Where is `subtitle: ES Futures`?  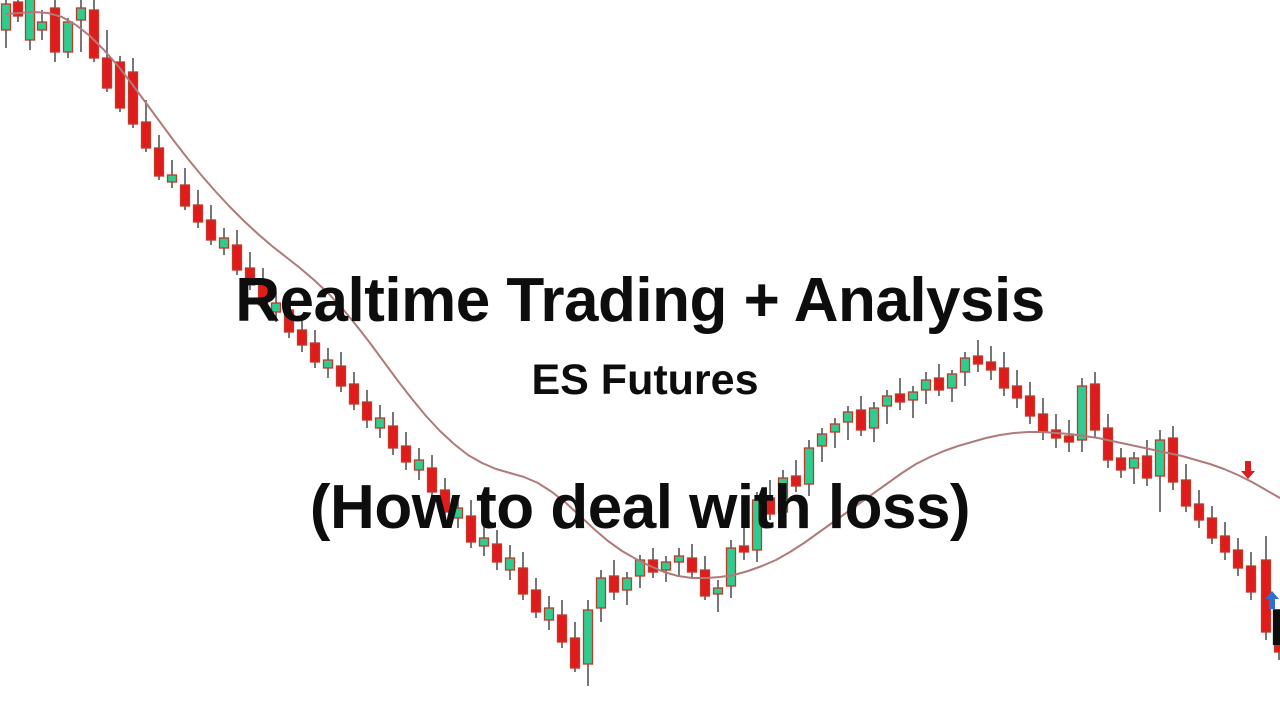
subtitle: ES Futures is located at coordinates (640, 380).